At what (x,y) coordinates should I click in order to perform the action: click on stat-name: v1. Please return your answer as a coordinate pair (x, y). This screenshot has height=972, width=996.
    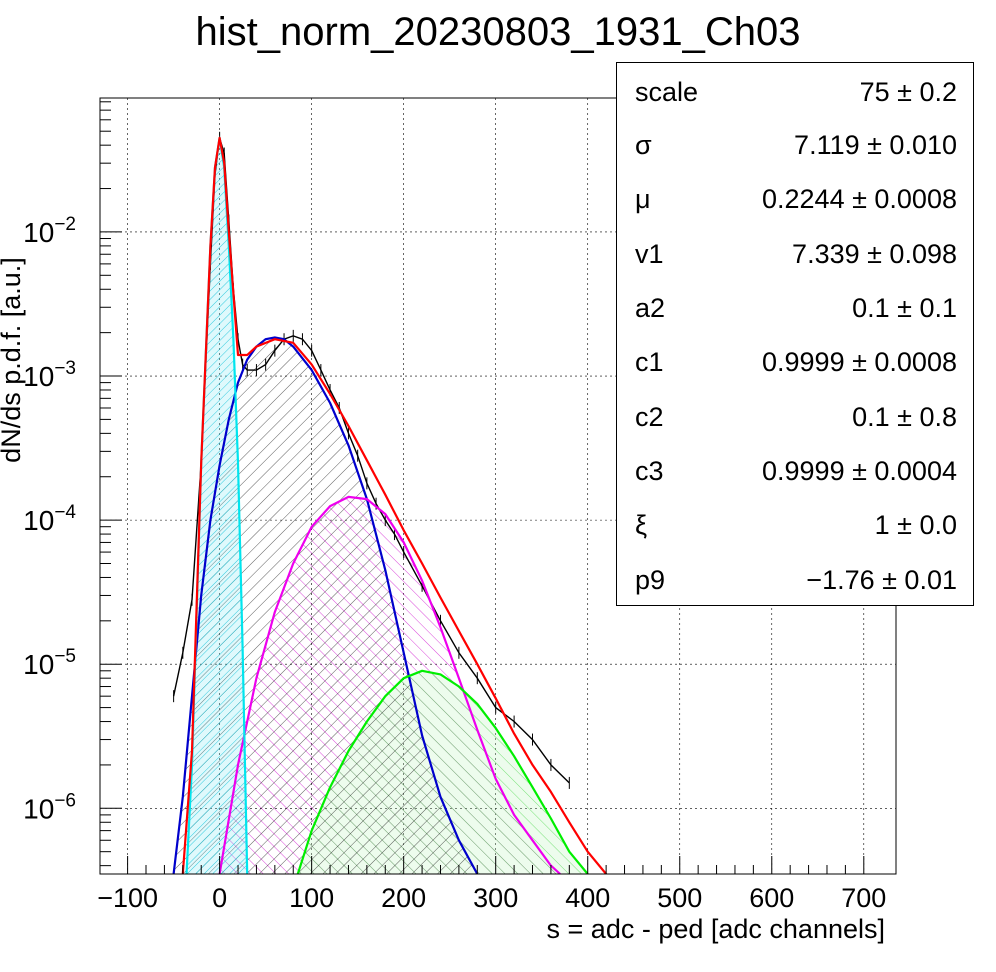
    Looking at the image, I should click on (649, 254).